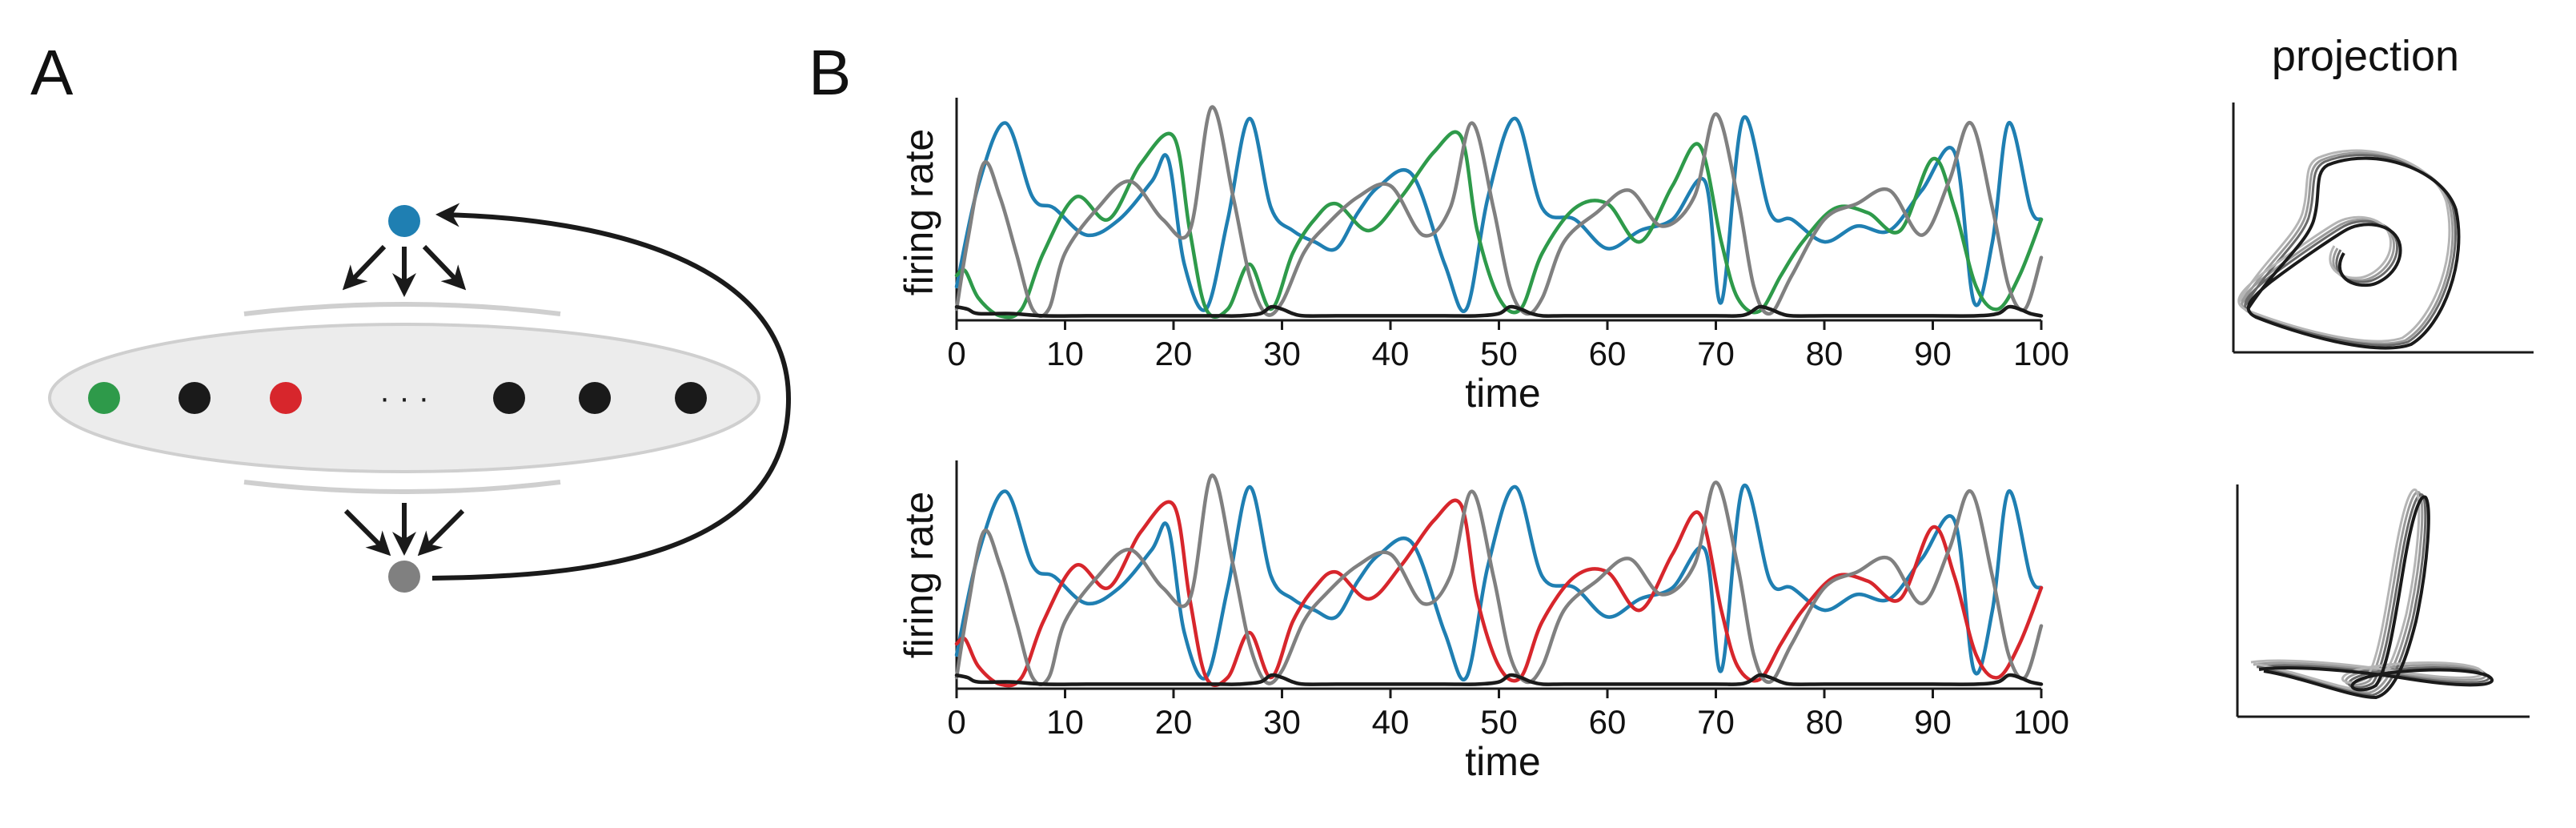  I want to click on bottom-x-tick-label: 0, so click(956, 722).